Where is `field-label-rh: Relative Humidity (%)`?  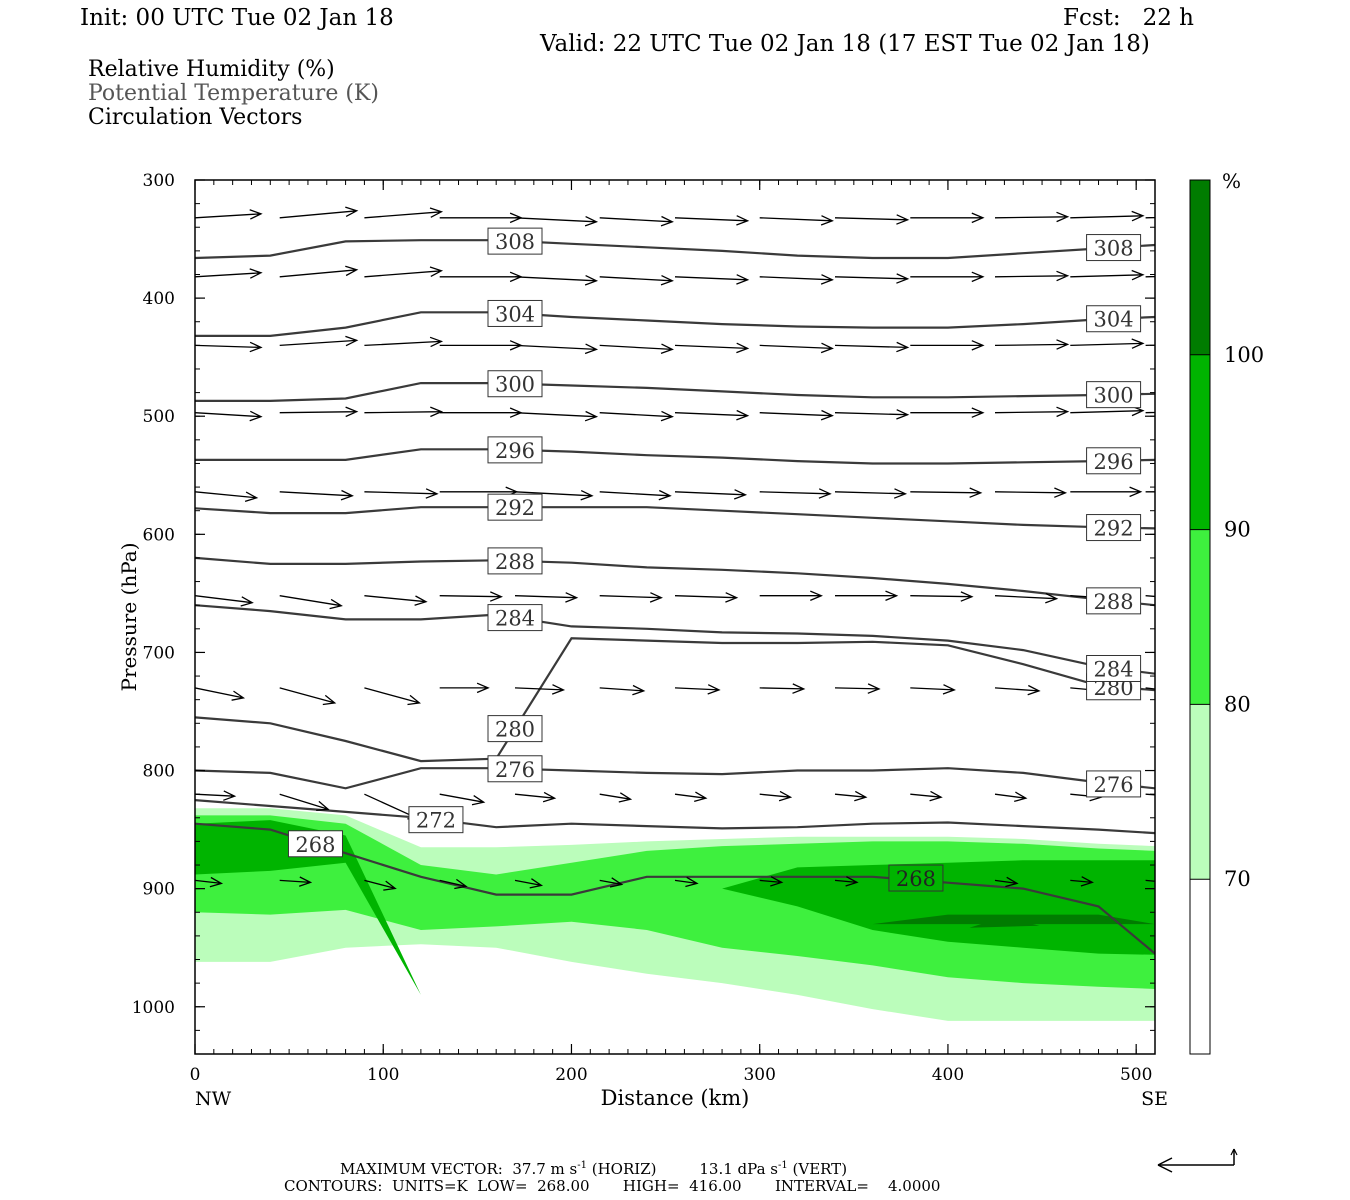
field-label-rh: Relative Humidity (%) is located at coordinates (211, 69).